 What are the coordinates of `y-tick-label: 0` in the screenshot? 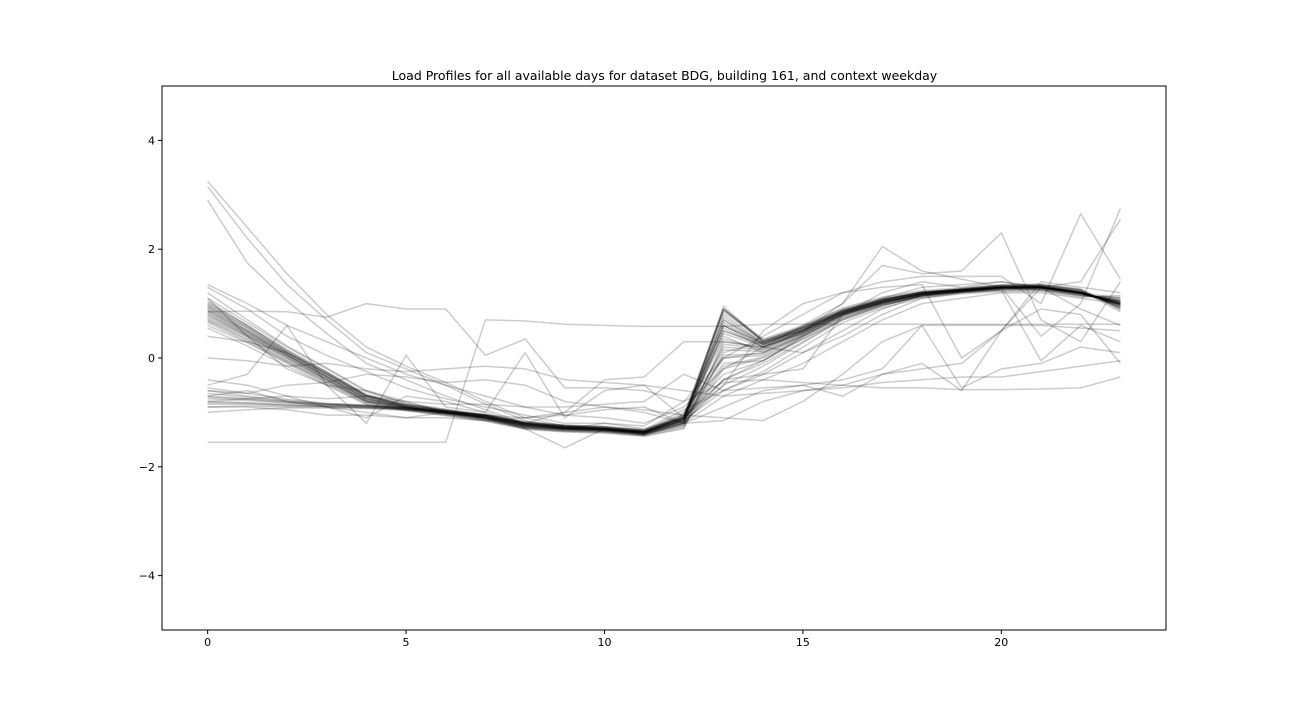 It's located at (151, 358).